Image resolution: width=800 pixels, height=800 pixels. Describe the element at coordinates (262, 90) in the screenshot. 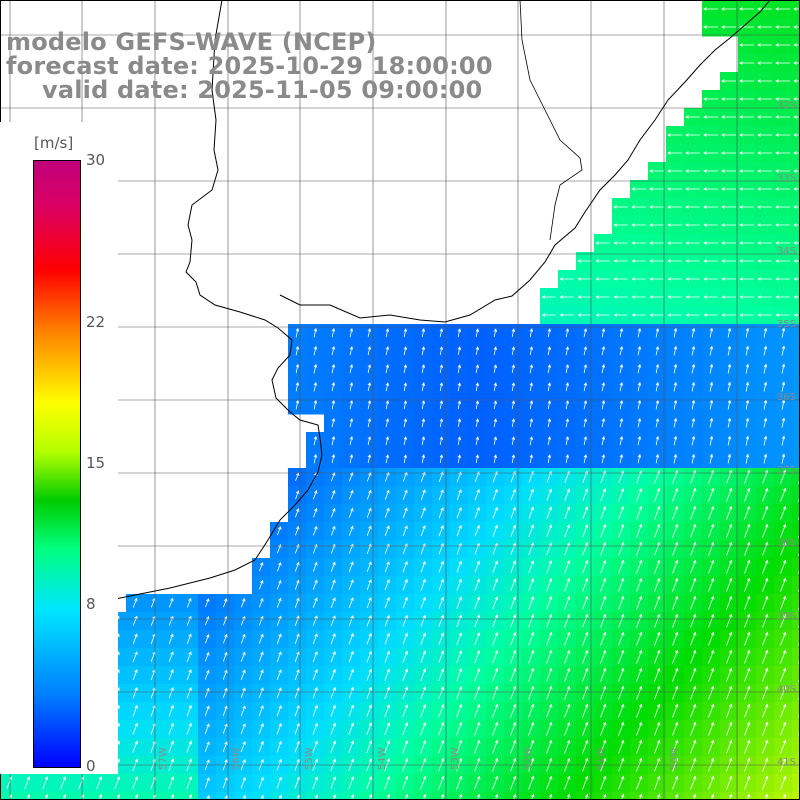

I see `valid-date: valid date: 2025-11-05 09:00:00` at that location.